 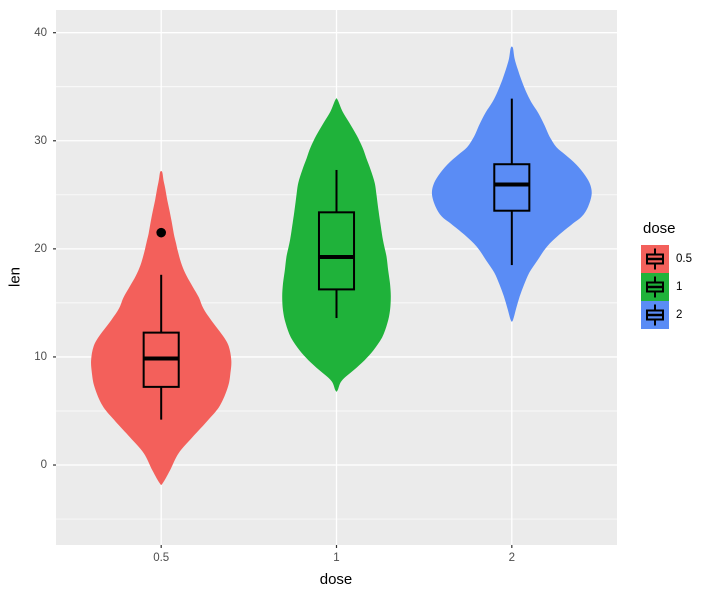 I want to click on y-tick-label: 30, so click(x=40, y=140).